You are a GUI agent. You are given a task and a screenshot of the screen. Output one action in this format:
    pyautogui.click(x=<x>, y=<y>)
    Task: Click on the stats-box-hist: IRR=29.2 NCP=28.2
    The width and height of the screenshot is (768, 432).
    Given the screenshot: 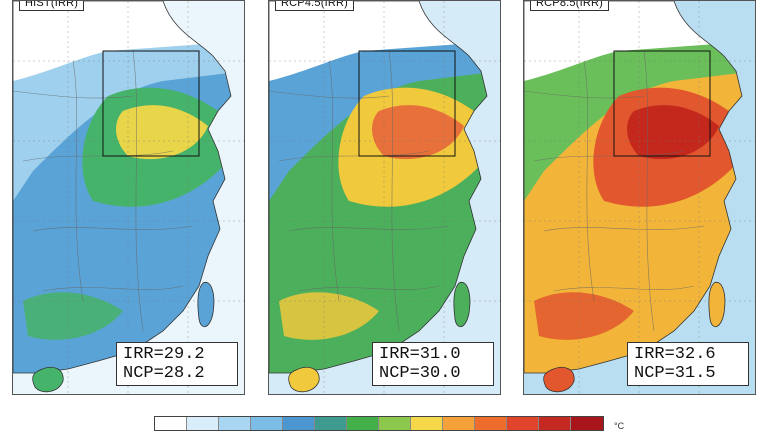 What is the action you would take?
    pyautogui.click(x=177, y=364)
    